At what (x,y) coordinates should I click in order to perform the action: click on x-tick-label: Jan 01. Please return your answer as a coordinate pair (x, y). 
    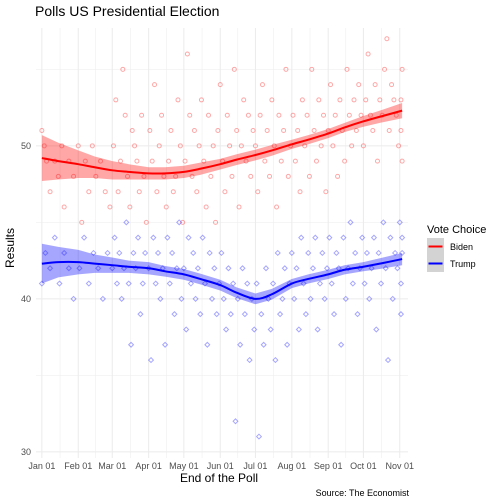
    Looking at the image, I should click on (41, 466).